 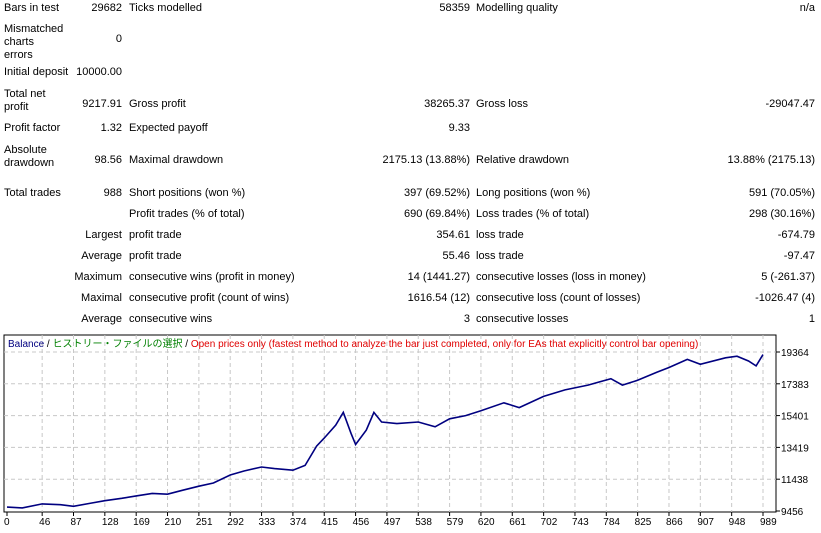 I want to click on stat-value: -674.79, so click(x=796, y=235).